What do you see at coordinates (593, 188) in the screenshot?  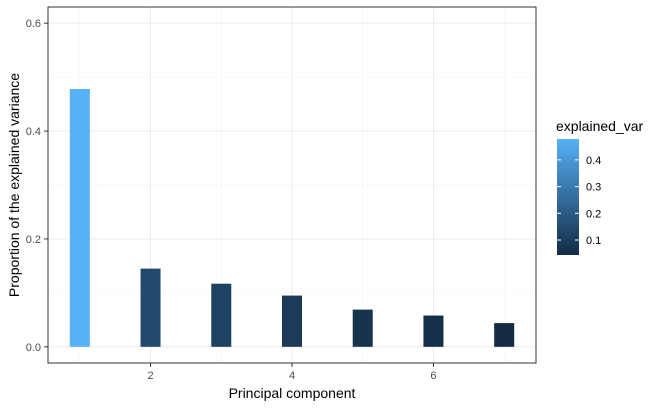 I see `legend-tick-label: 0.3` at bounding box center [593, 188].